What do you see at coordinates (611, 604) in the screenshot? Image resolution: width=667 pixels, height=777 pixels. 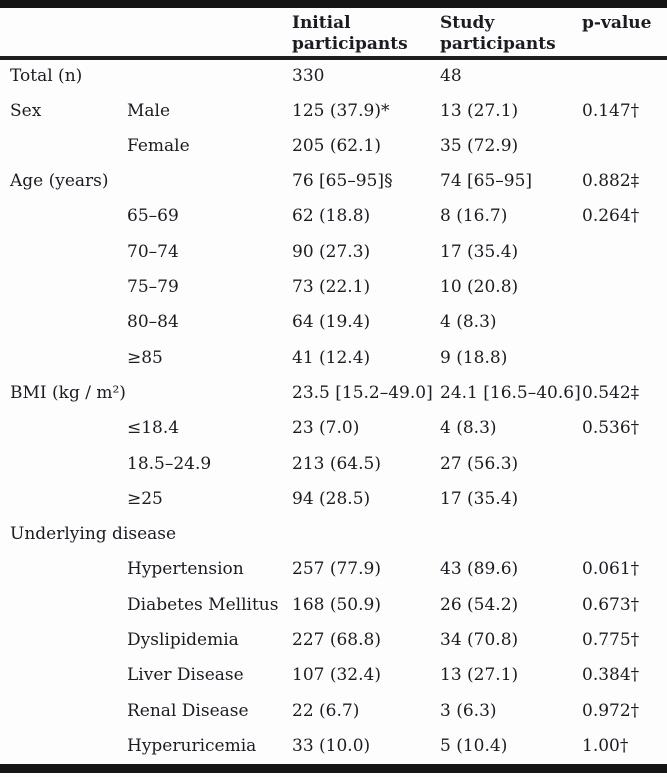 I see `cell-p-value: 0.673†` at bounding box center [611, 604].